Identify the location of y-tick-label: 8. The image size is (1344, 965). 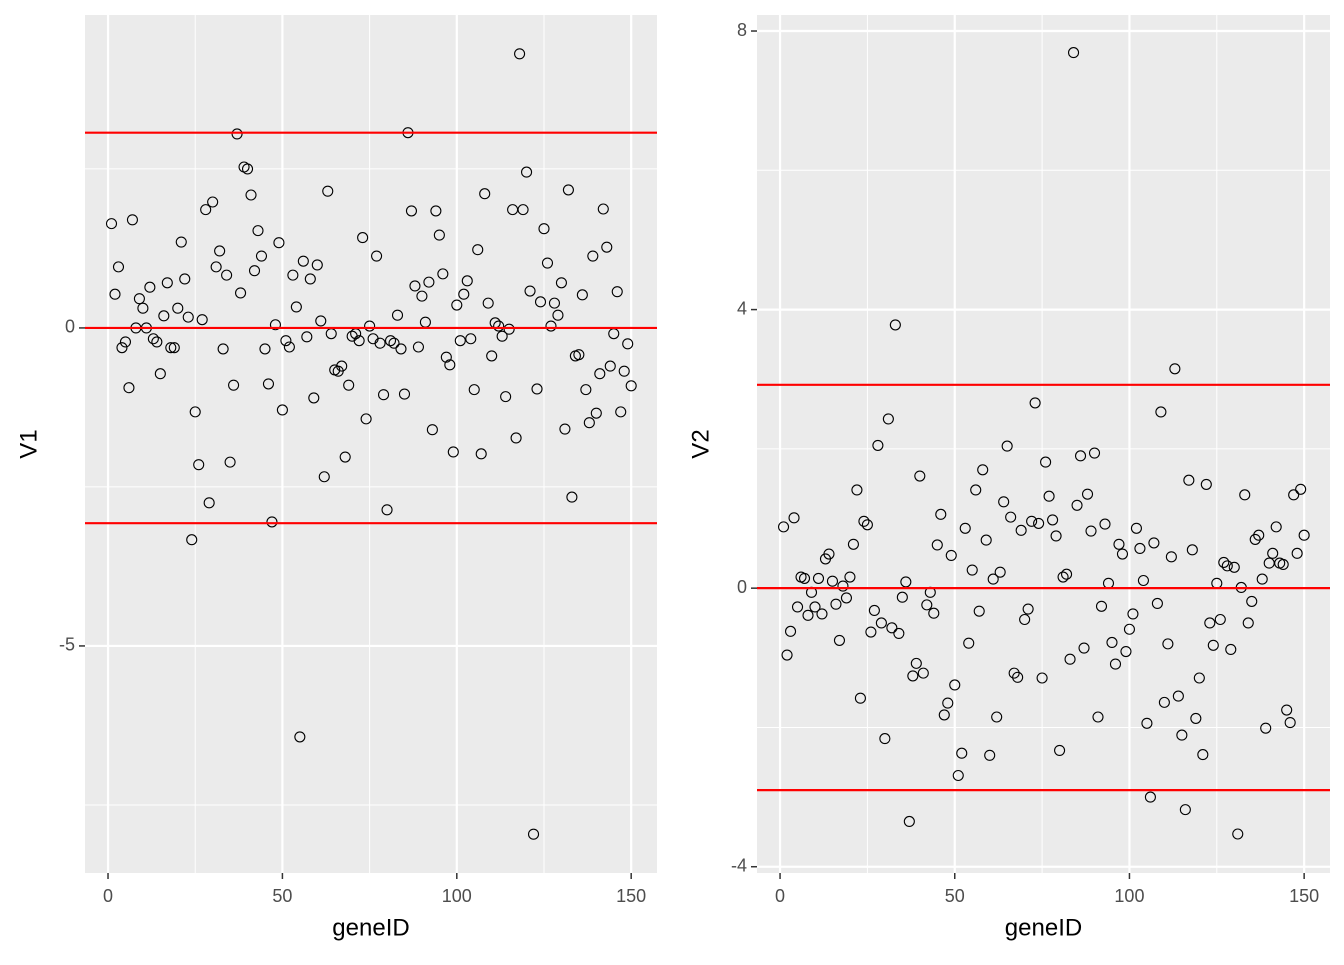
(742, 30).